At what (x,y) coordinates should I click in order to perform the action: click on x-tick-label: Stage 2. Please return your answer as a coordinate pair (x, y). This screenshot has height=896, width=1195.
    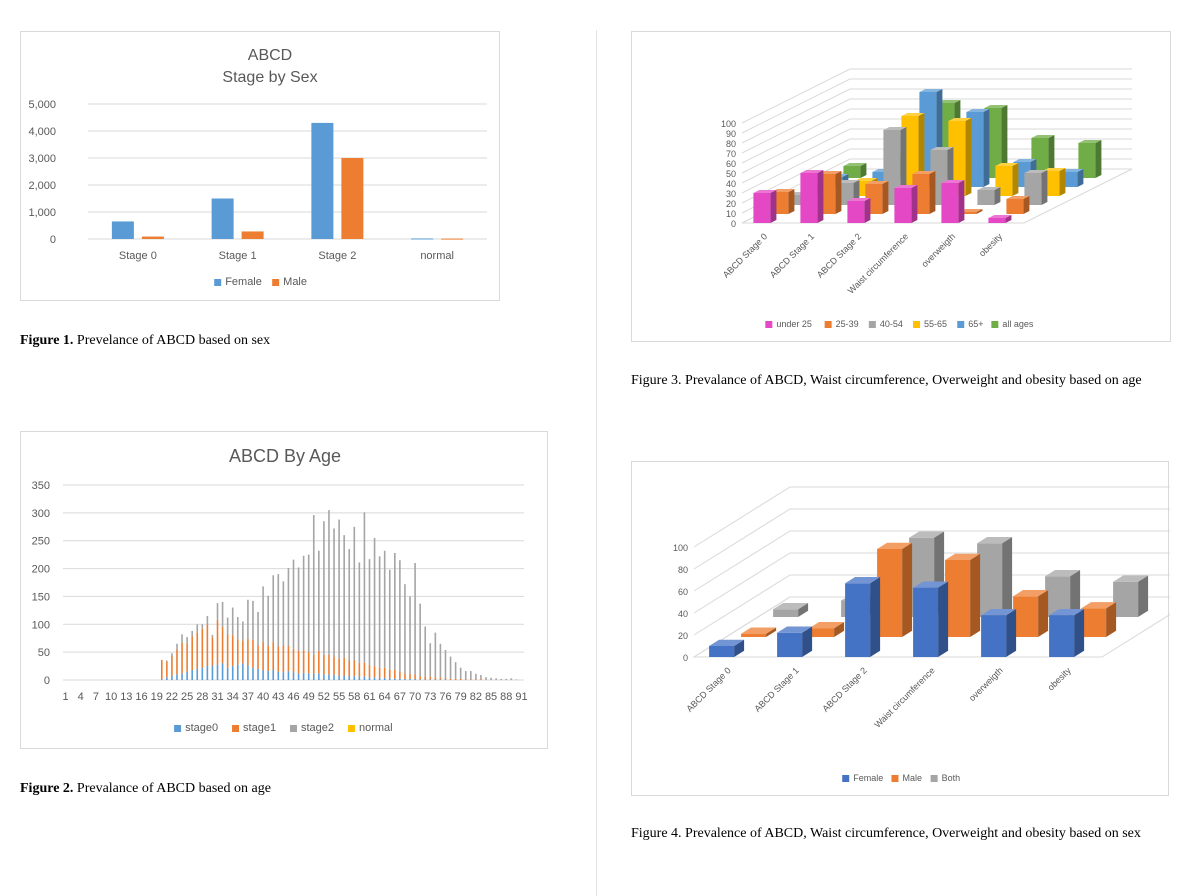
    Looking at the image, I should click on (337, 256).